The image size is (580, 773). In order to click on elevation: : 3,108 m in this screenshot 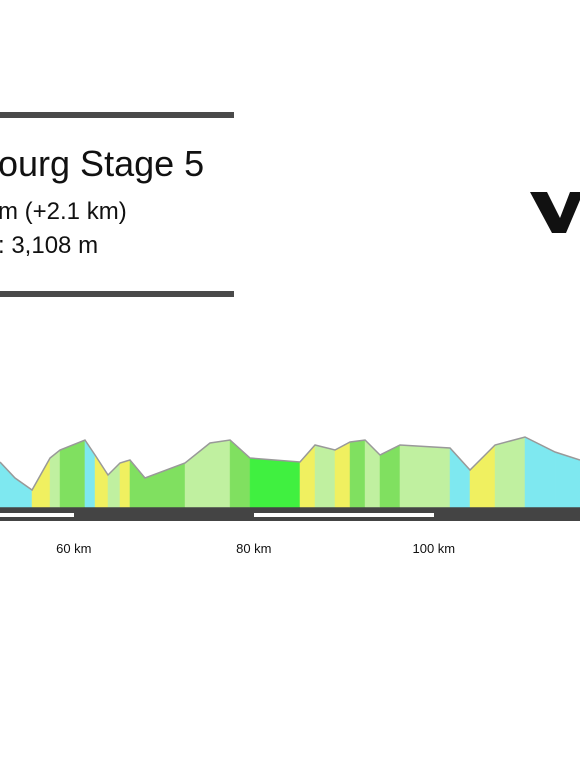, I will do `click(49, 245)`.